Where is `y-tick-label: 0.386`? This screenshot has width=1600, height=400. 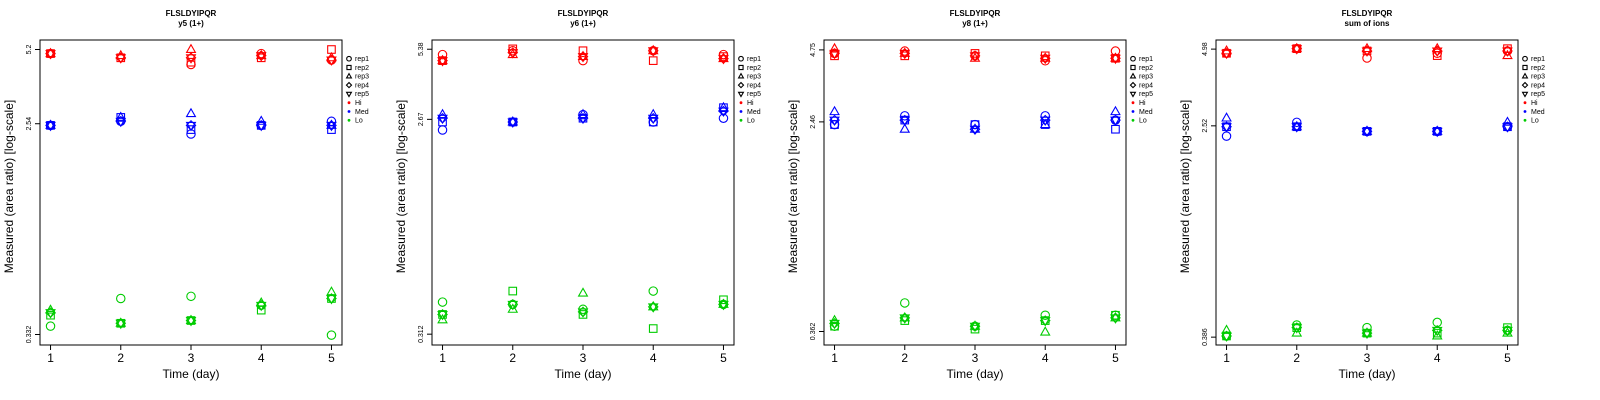 y-tick-label: 0.386 is located at coordinates (1205, 337).